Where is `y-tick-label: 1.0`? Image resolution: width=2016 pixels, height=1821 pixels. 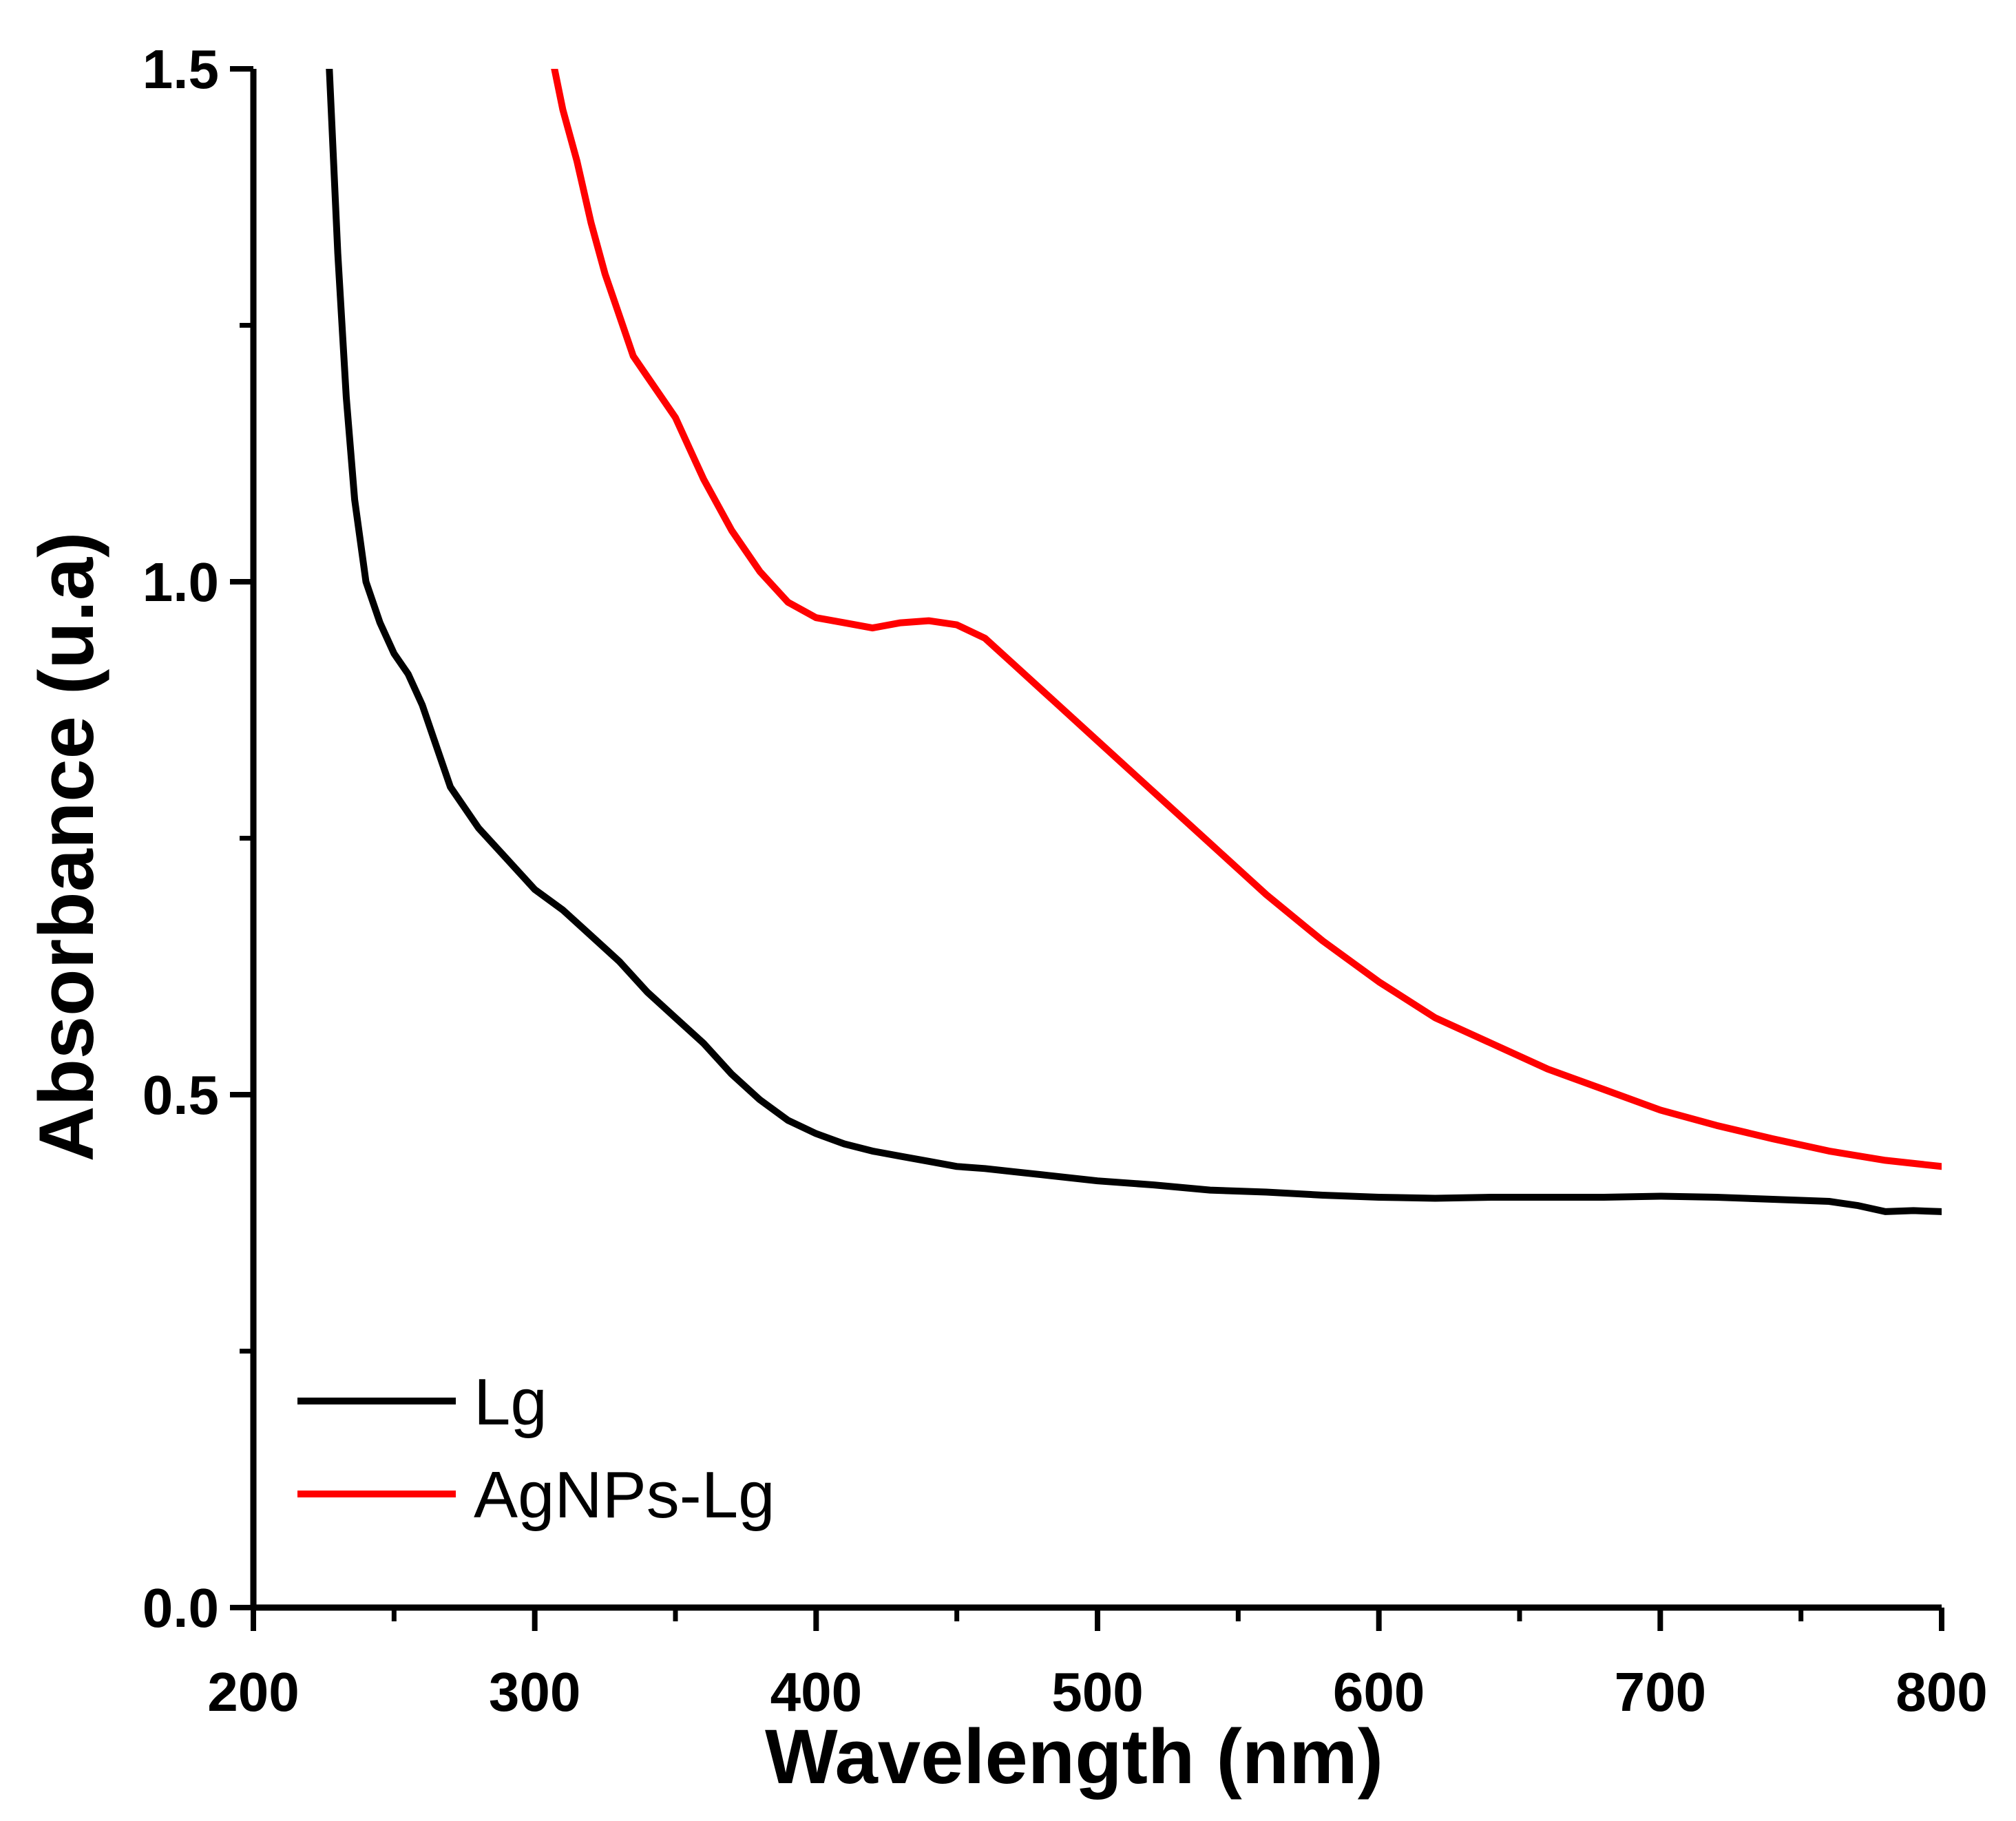
y-tick-label: 1.0 is located at coordinates (181, 582).